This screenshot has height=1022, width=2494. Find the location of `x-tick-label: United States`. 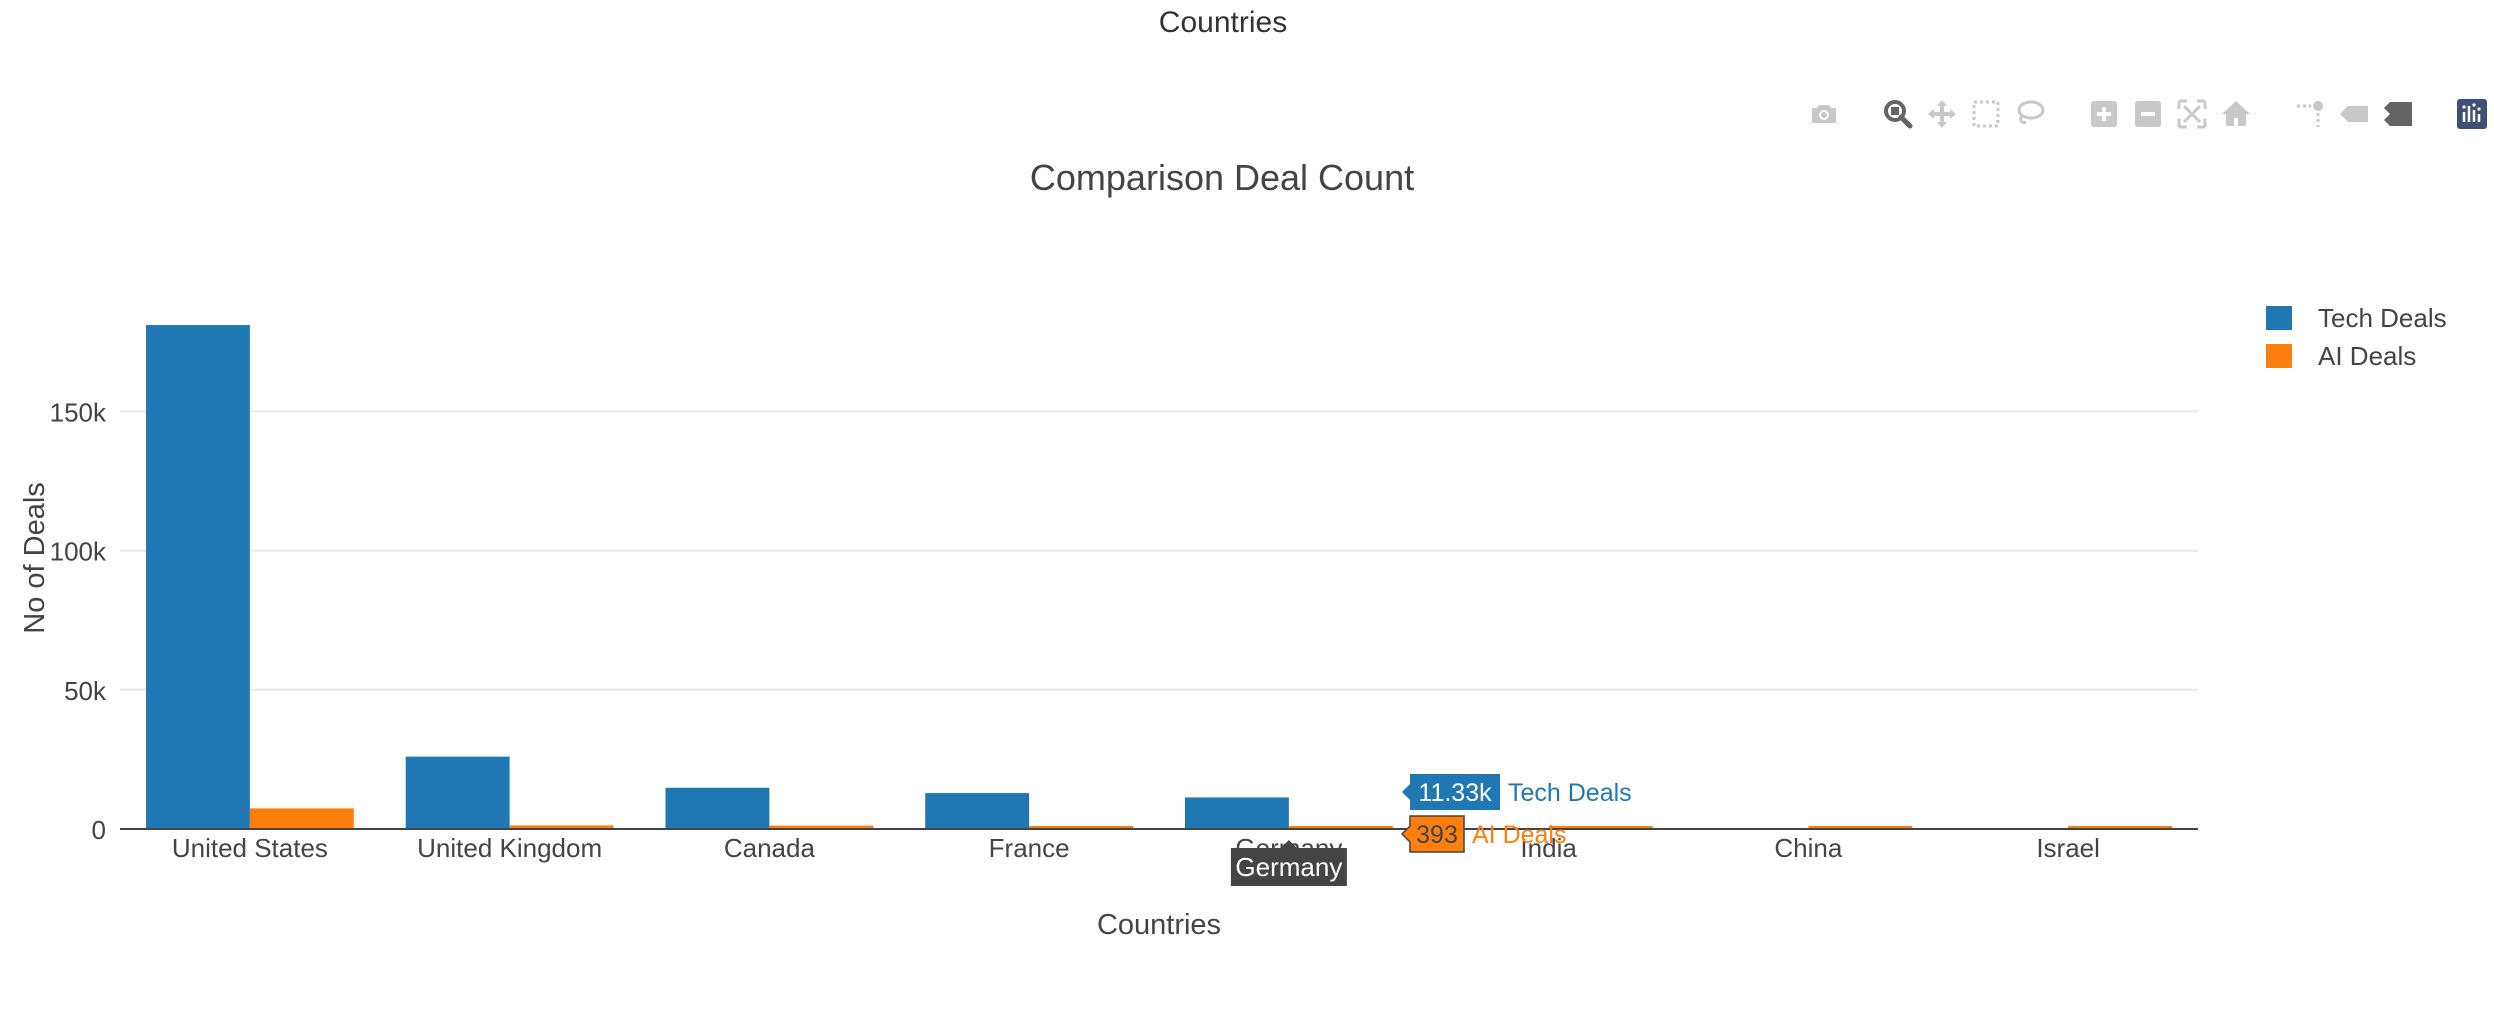

x-tick-label: United States is located at coordinates (250, 848).